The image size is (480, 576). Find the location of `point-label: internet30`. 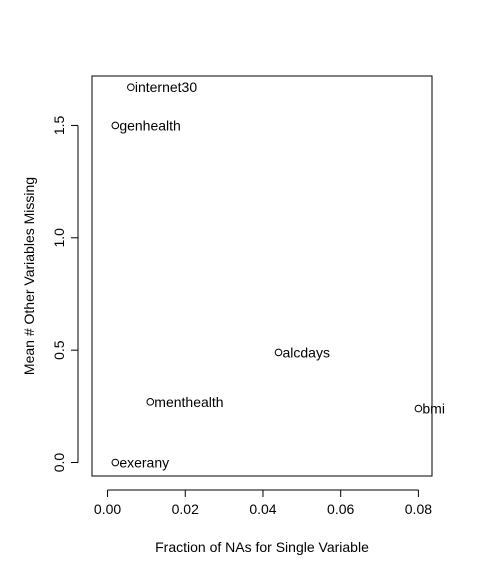

point-label: internet30 is located at coordinates (166, 87).